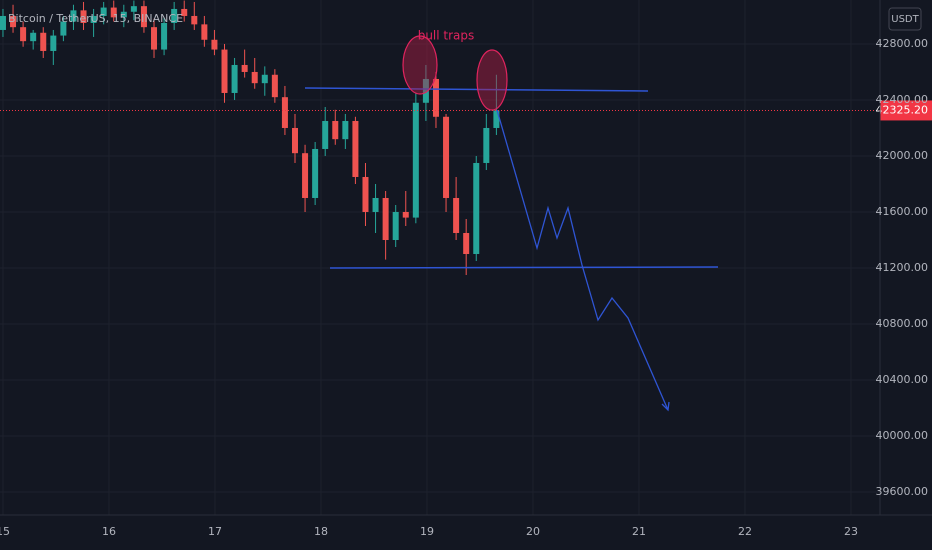  I want to click on x-tick-label: 15, so click(5, 531).